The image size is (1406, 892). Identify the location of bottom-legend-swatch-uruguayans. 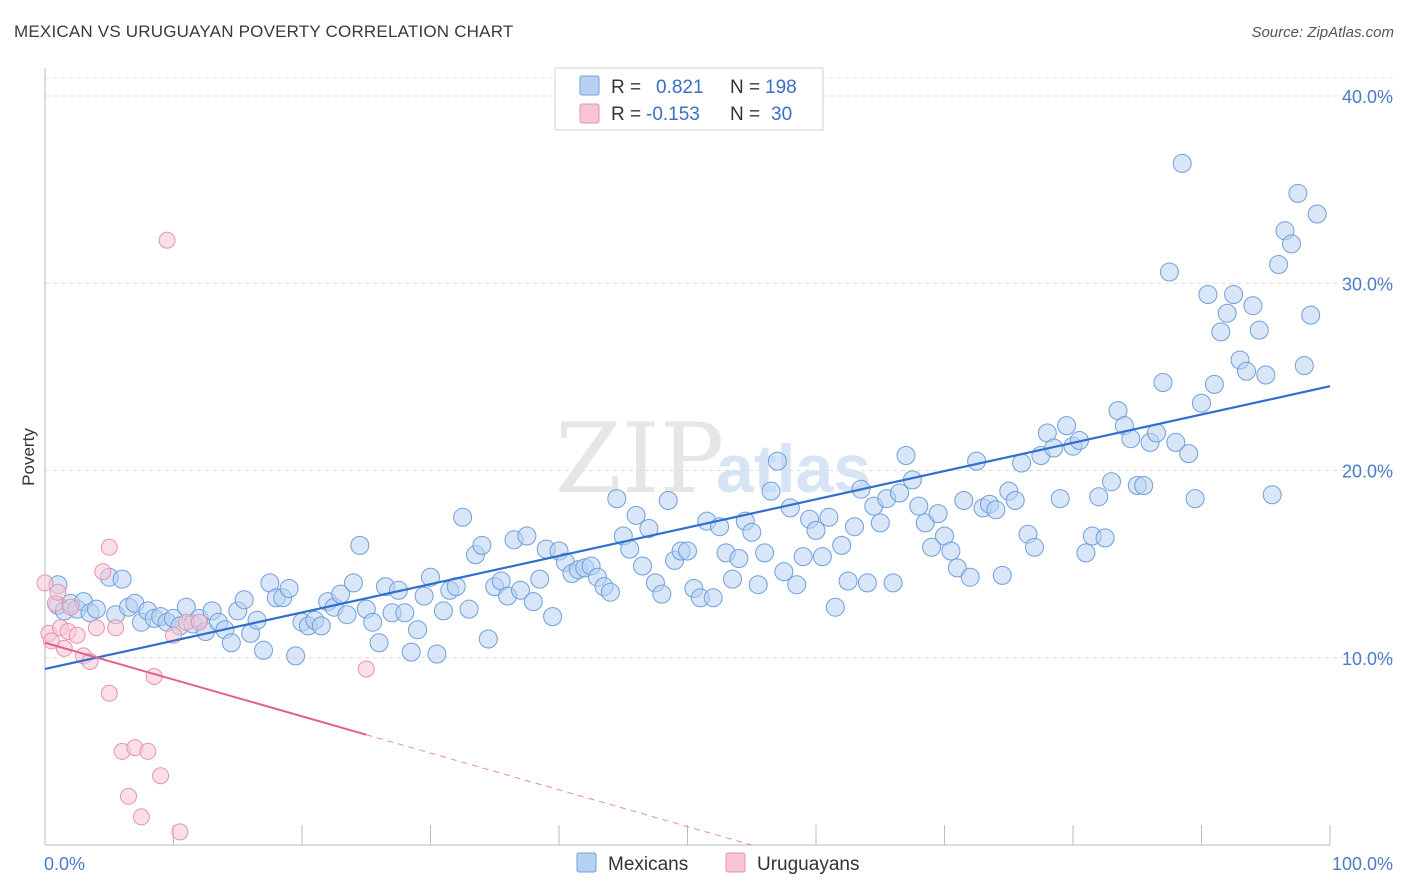
(735, 862).